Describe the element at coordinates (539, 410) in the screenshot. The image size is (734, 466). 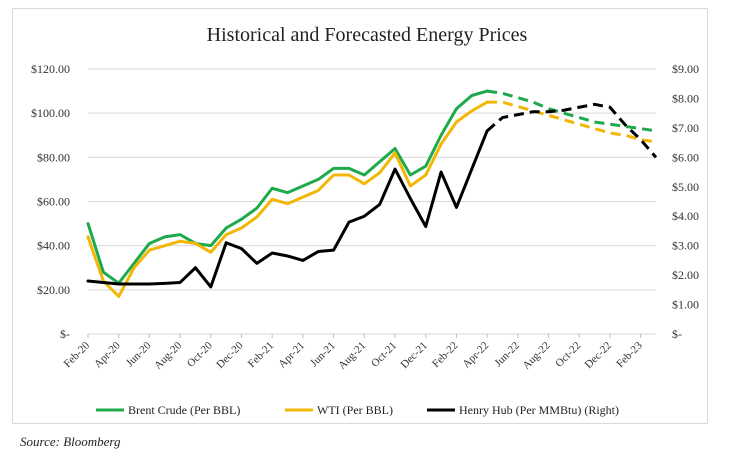
I see `legend-label: Henry Hub (Per MMBtu) (Right)` at that location.